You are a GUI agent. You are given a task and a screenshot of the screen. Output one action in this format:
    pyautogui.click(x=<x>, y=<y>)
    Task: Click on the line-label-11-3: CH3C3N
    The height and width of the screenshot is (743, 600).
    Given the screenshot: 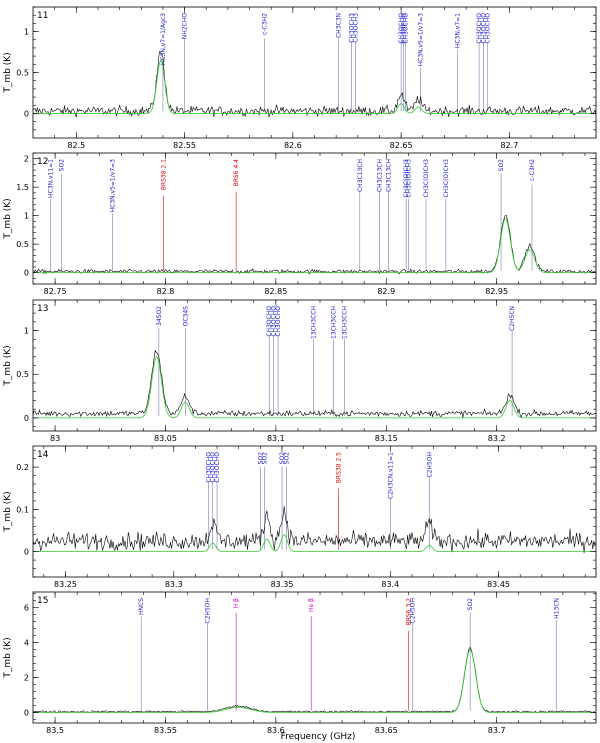 What is the action you would take?
    pyautogui.click(x=338, y=25)
    